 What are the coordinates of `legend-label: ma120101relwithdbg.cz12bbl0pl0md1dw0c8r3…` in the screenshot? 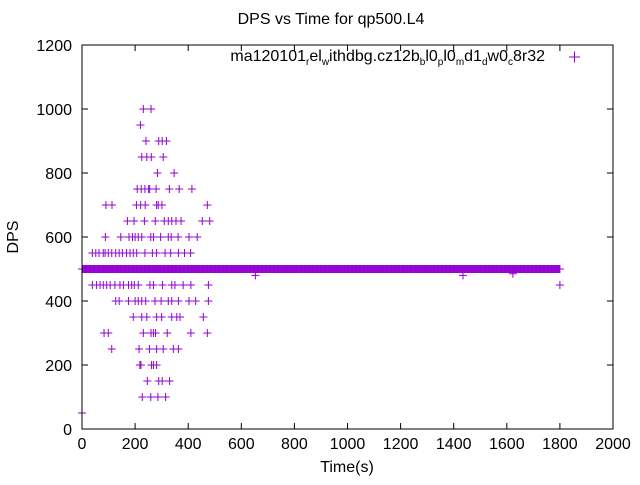 It's located at (387, 58).